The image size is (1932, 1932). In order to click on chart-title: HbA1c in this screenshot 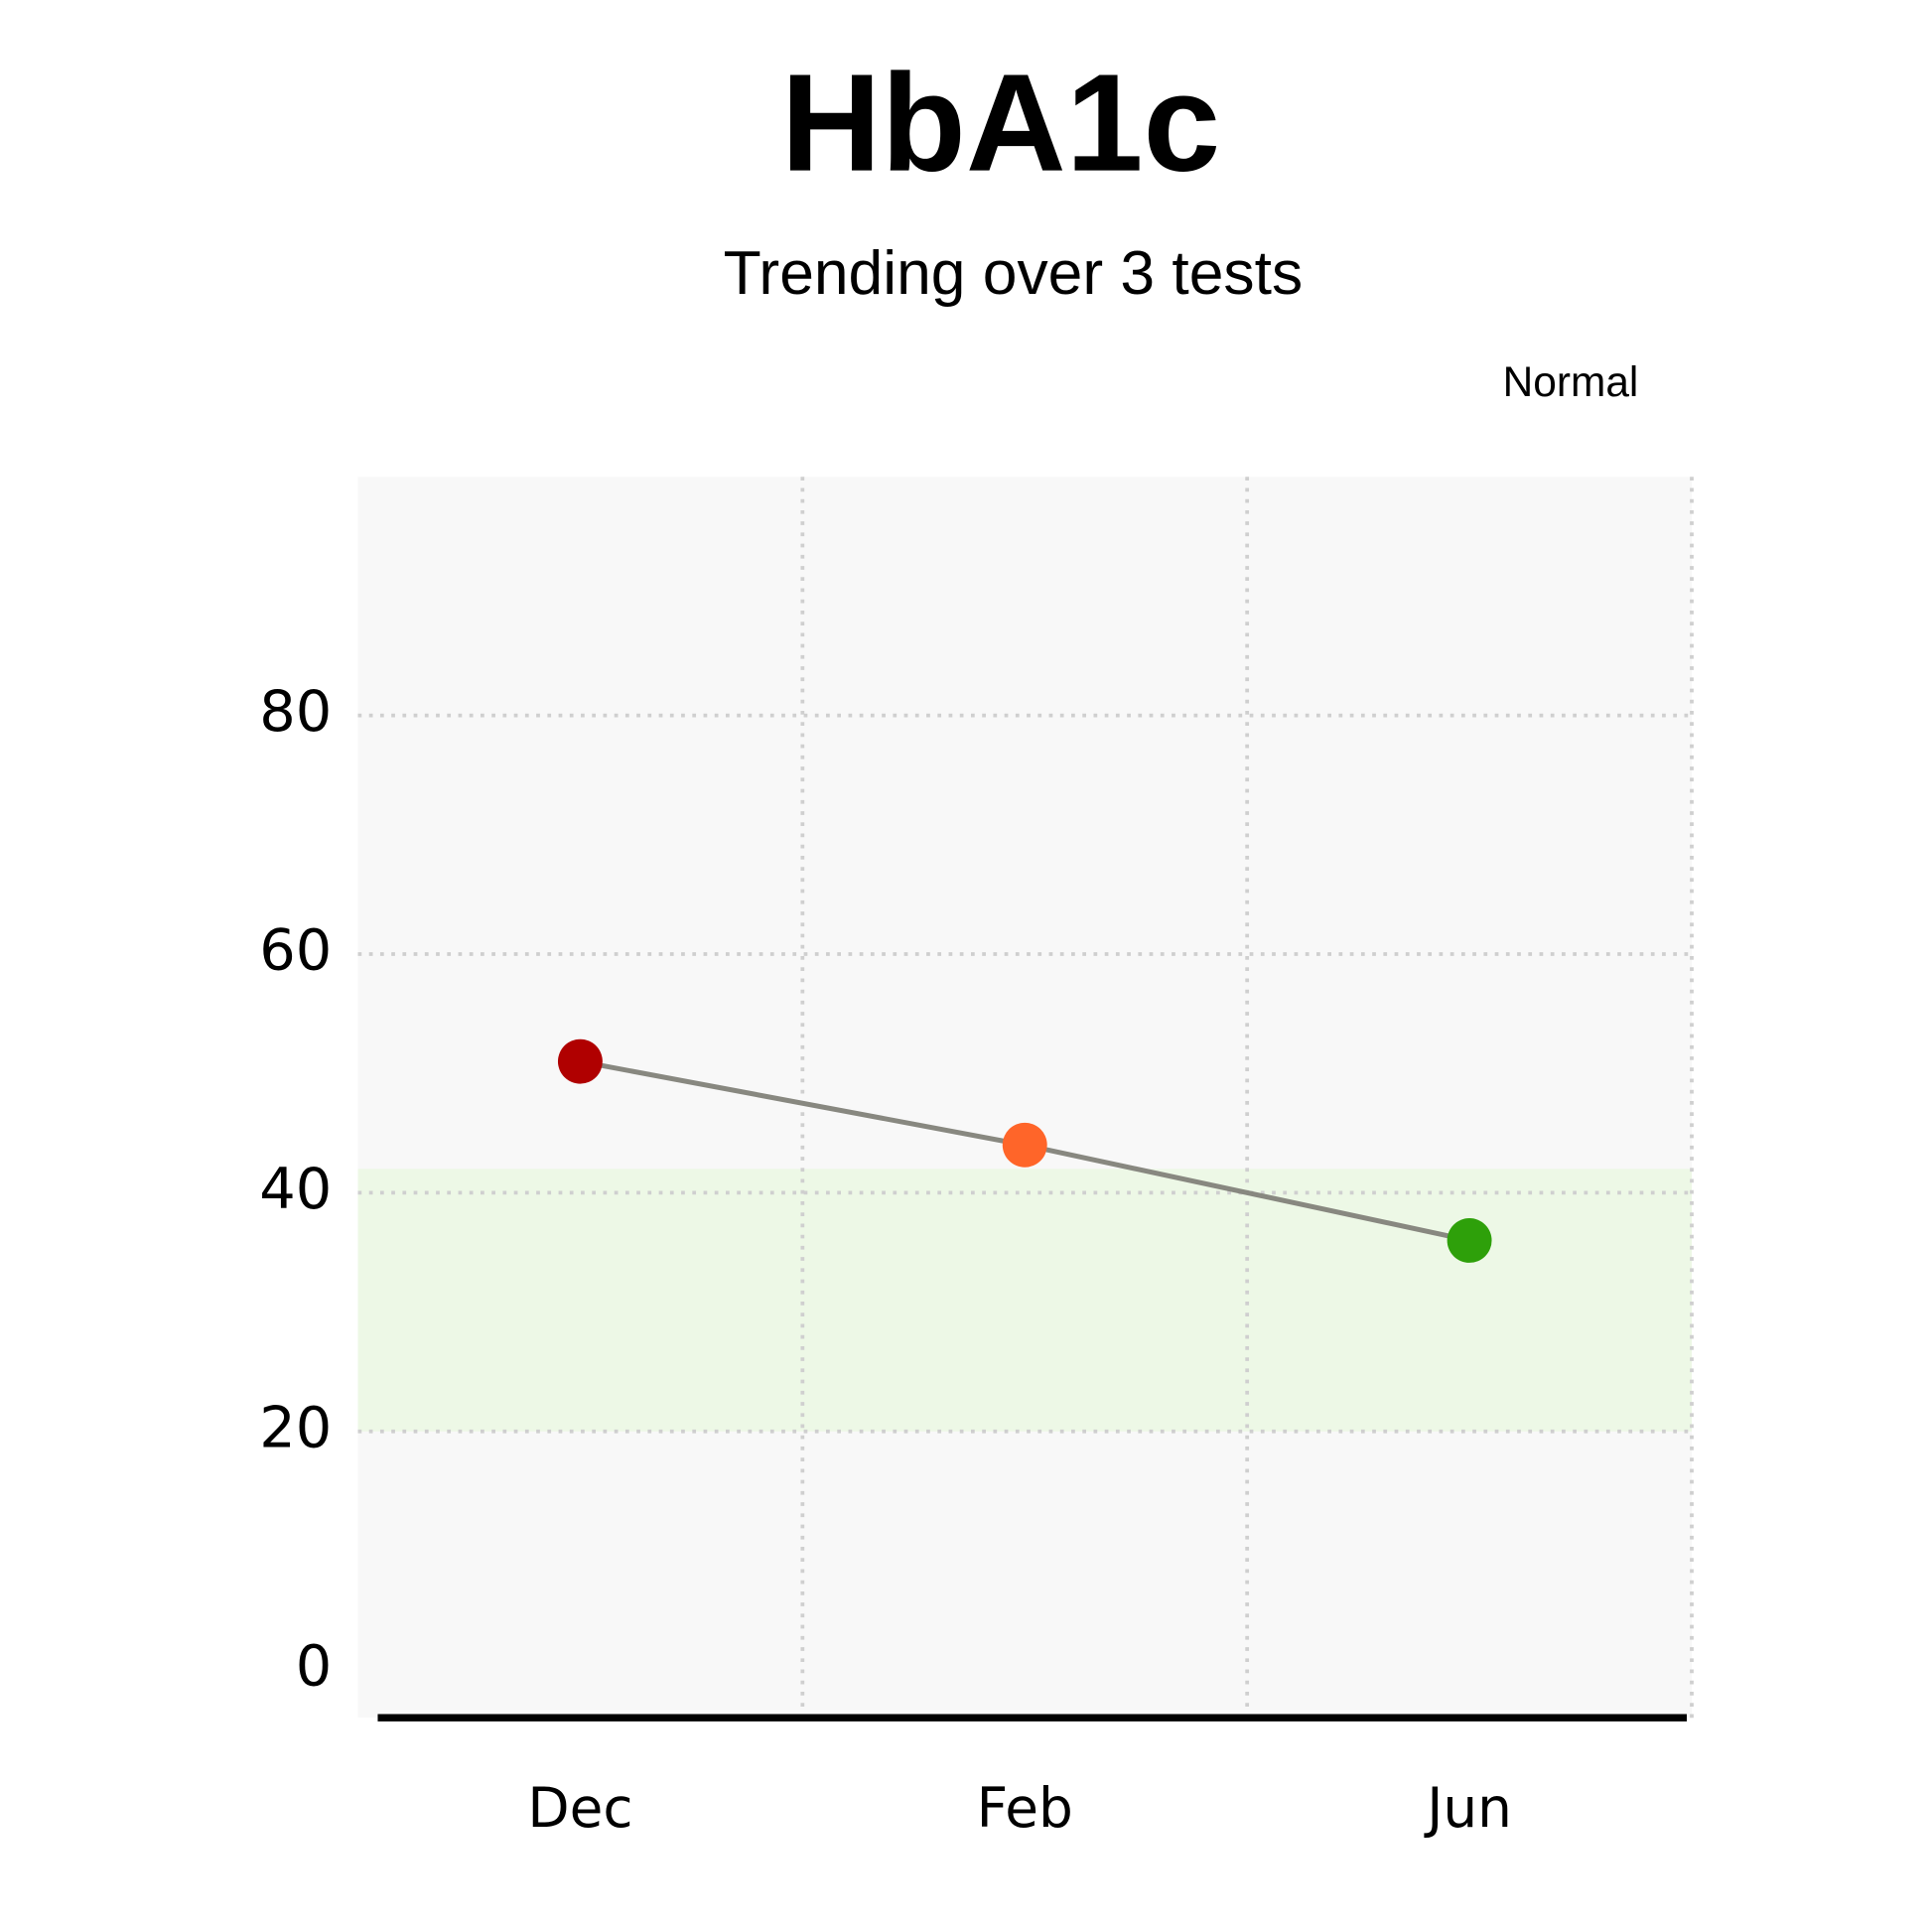, I will do `click(1001, 124)`.